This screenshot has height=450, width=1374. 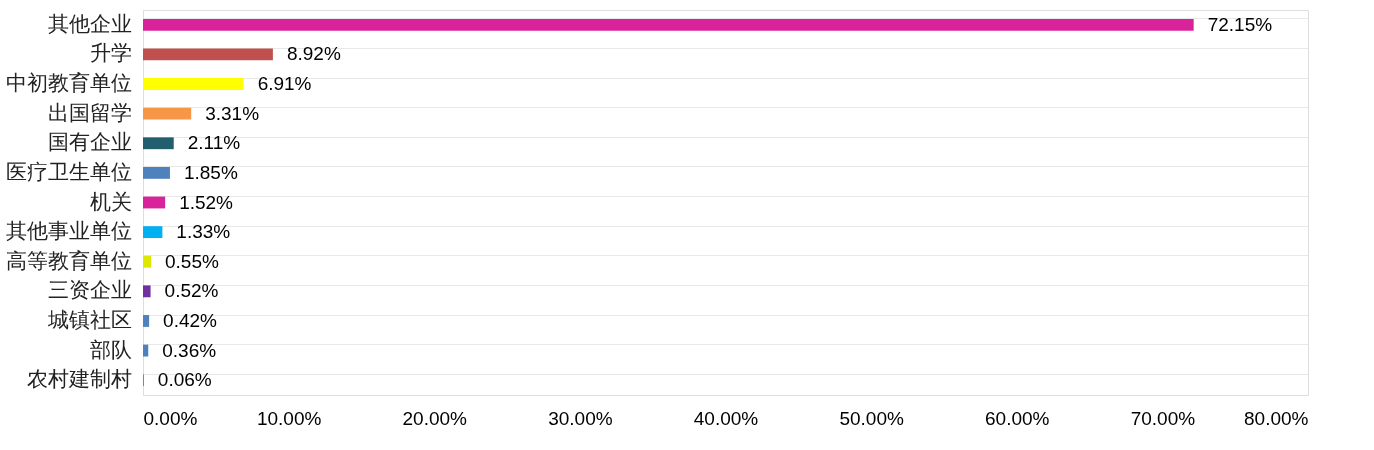 I want to click on x-tick-label: 50.00%, so click(x=871, y=418).